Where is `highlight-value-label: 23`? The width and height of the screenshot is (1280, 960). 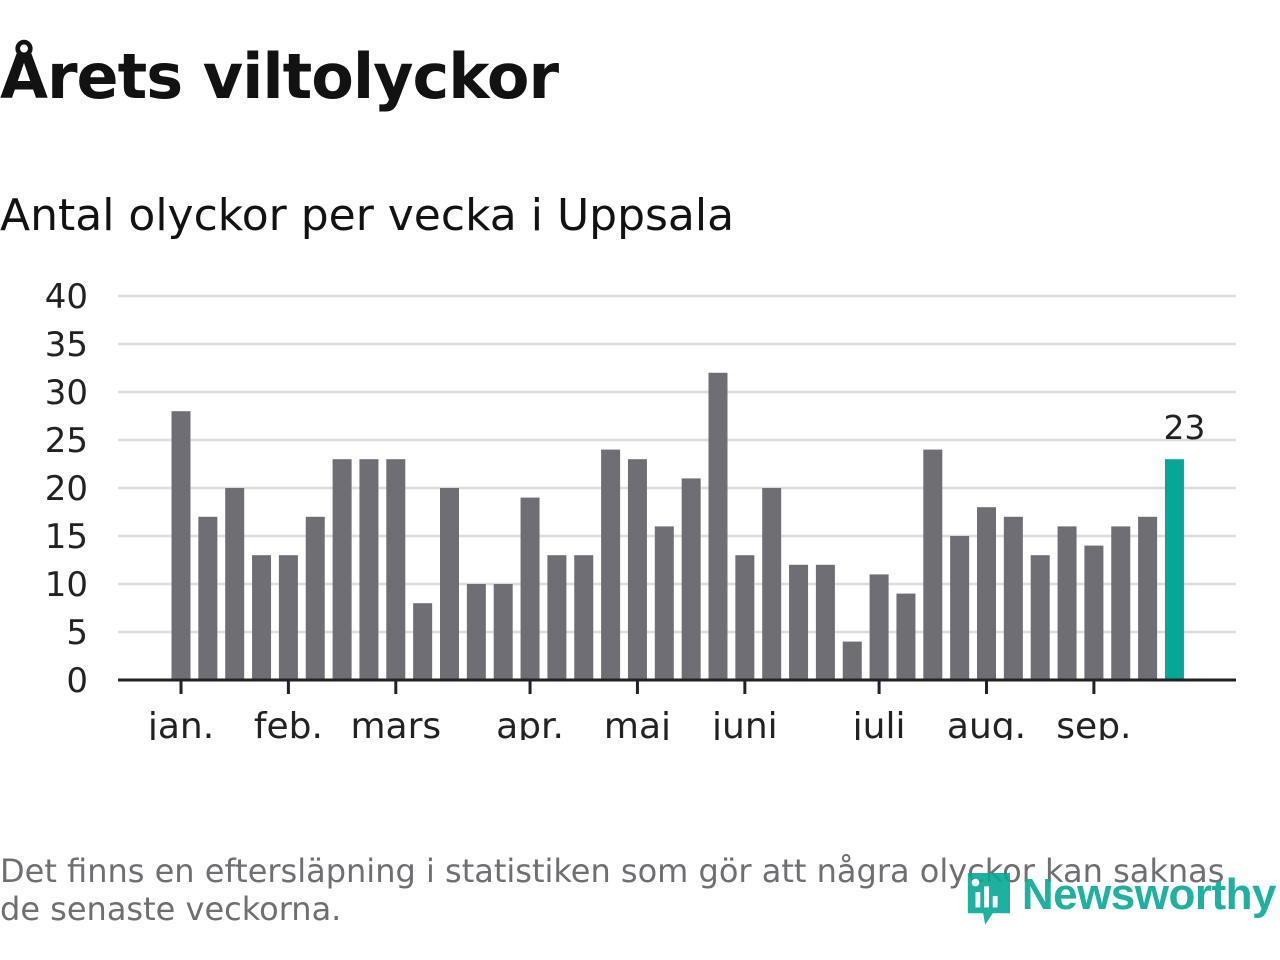 highlight-value-label: 23 is located at coordinates (1184, 427).